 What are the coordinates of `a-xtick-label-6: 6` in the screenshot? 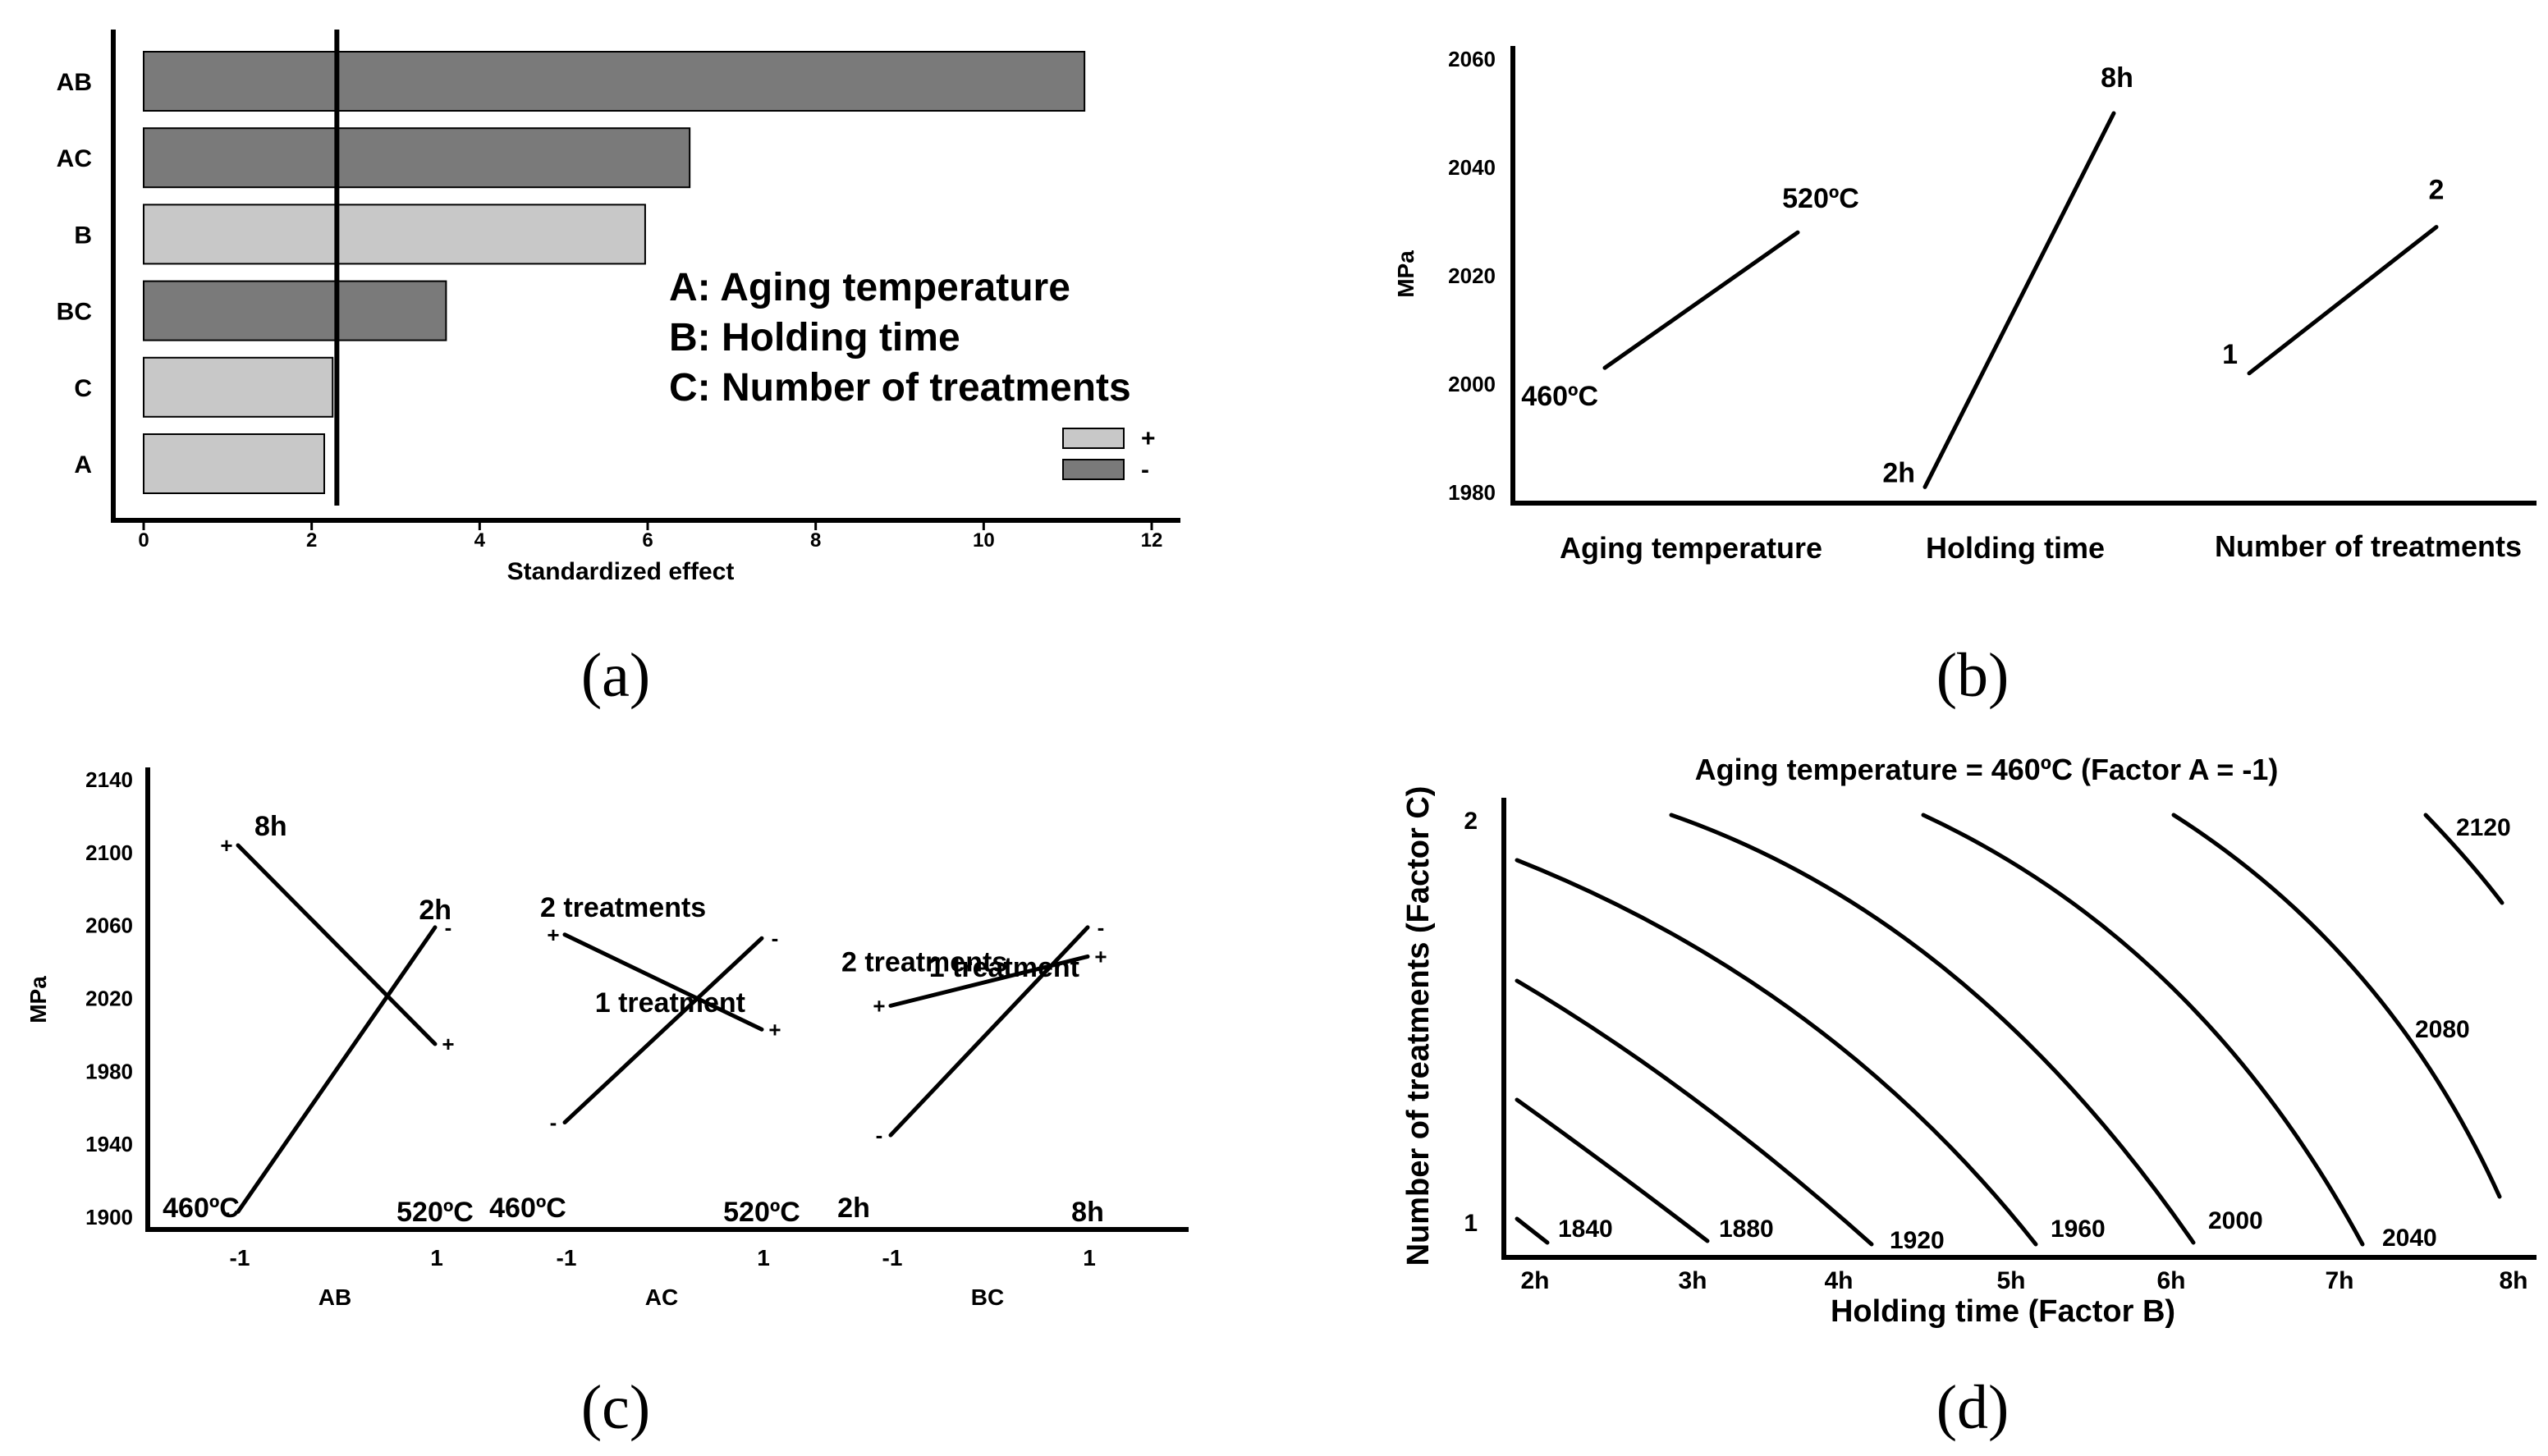 It's located at (647, 540).